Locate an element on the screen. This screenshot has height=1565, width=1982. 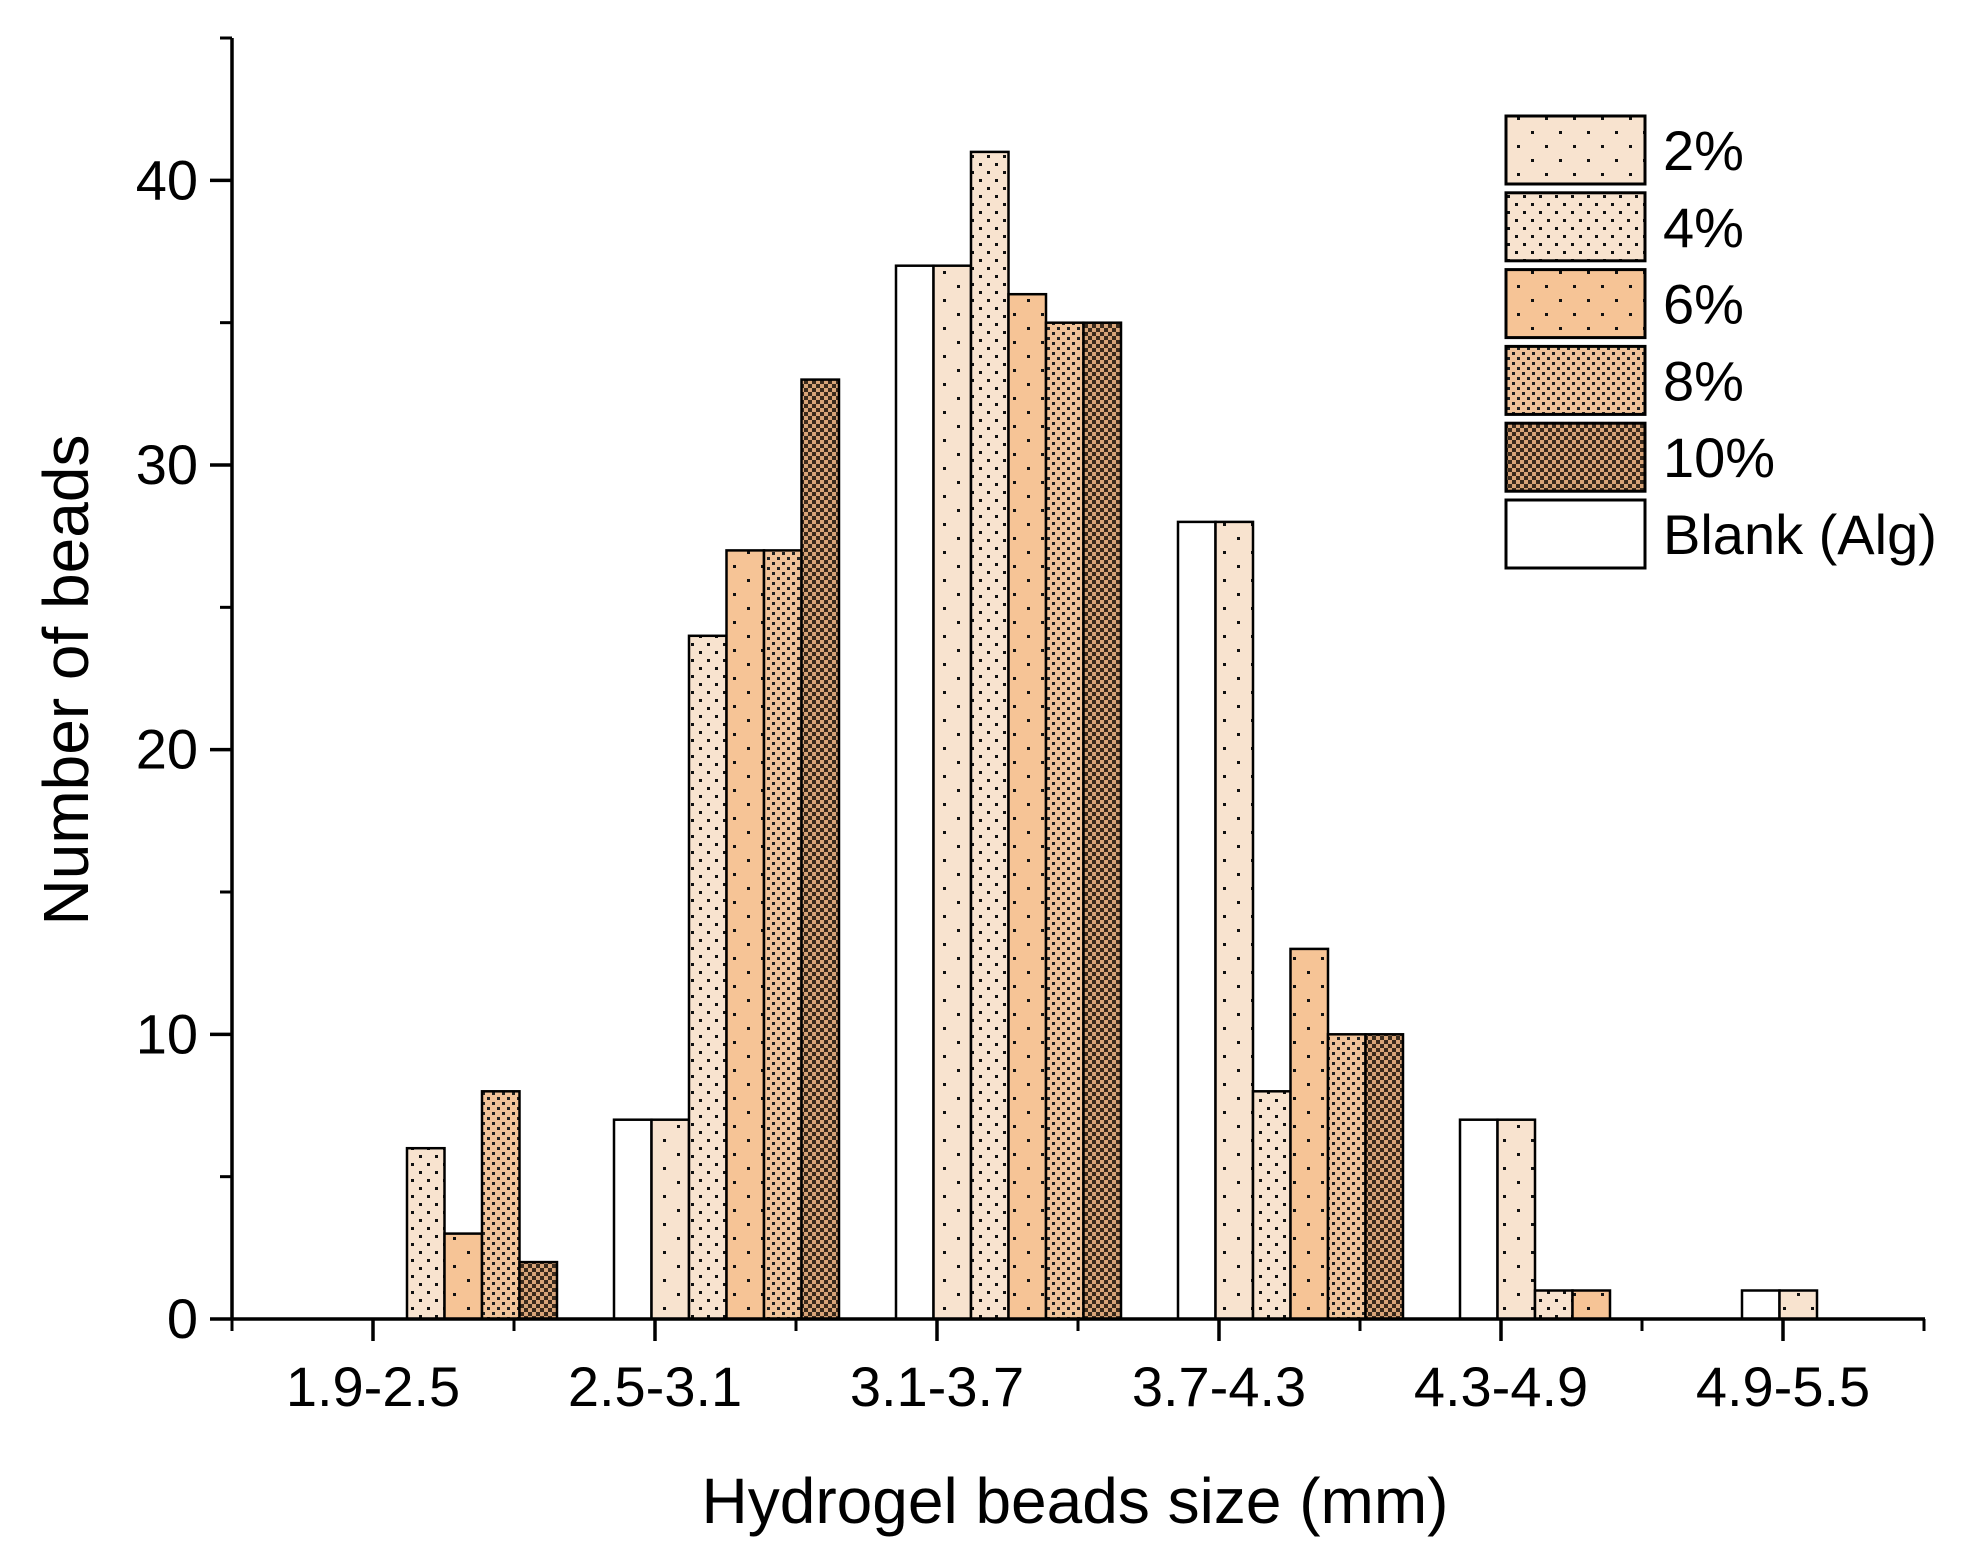
x-tick-label-1-9-2-5: 1.9-2.5 is located at coordinates (373, 1386).